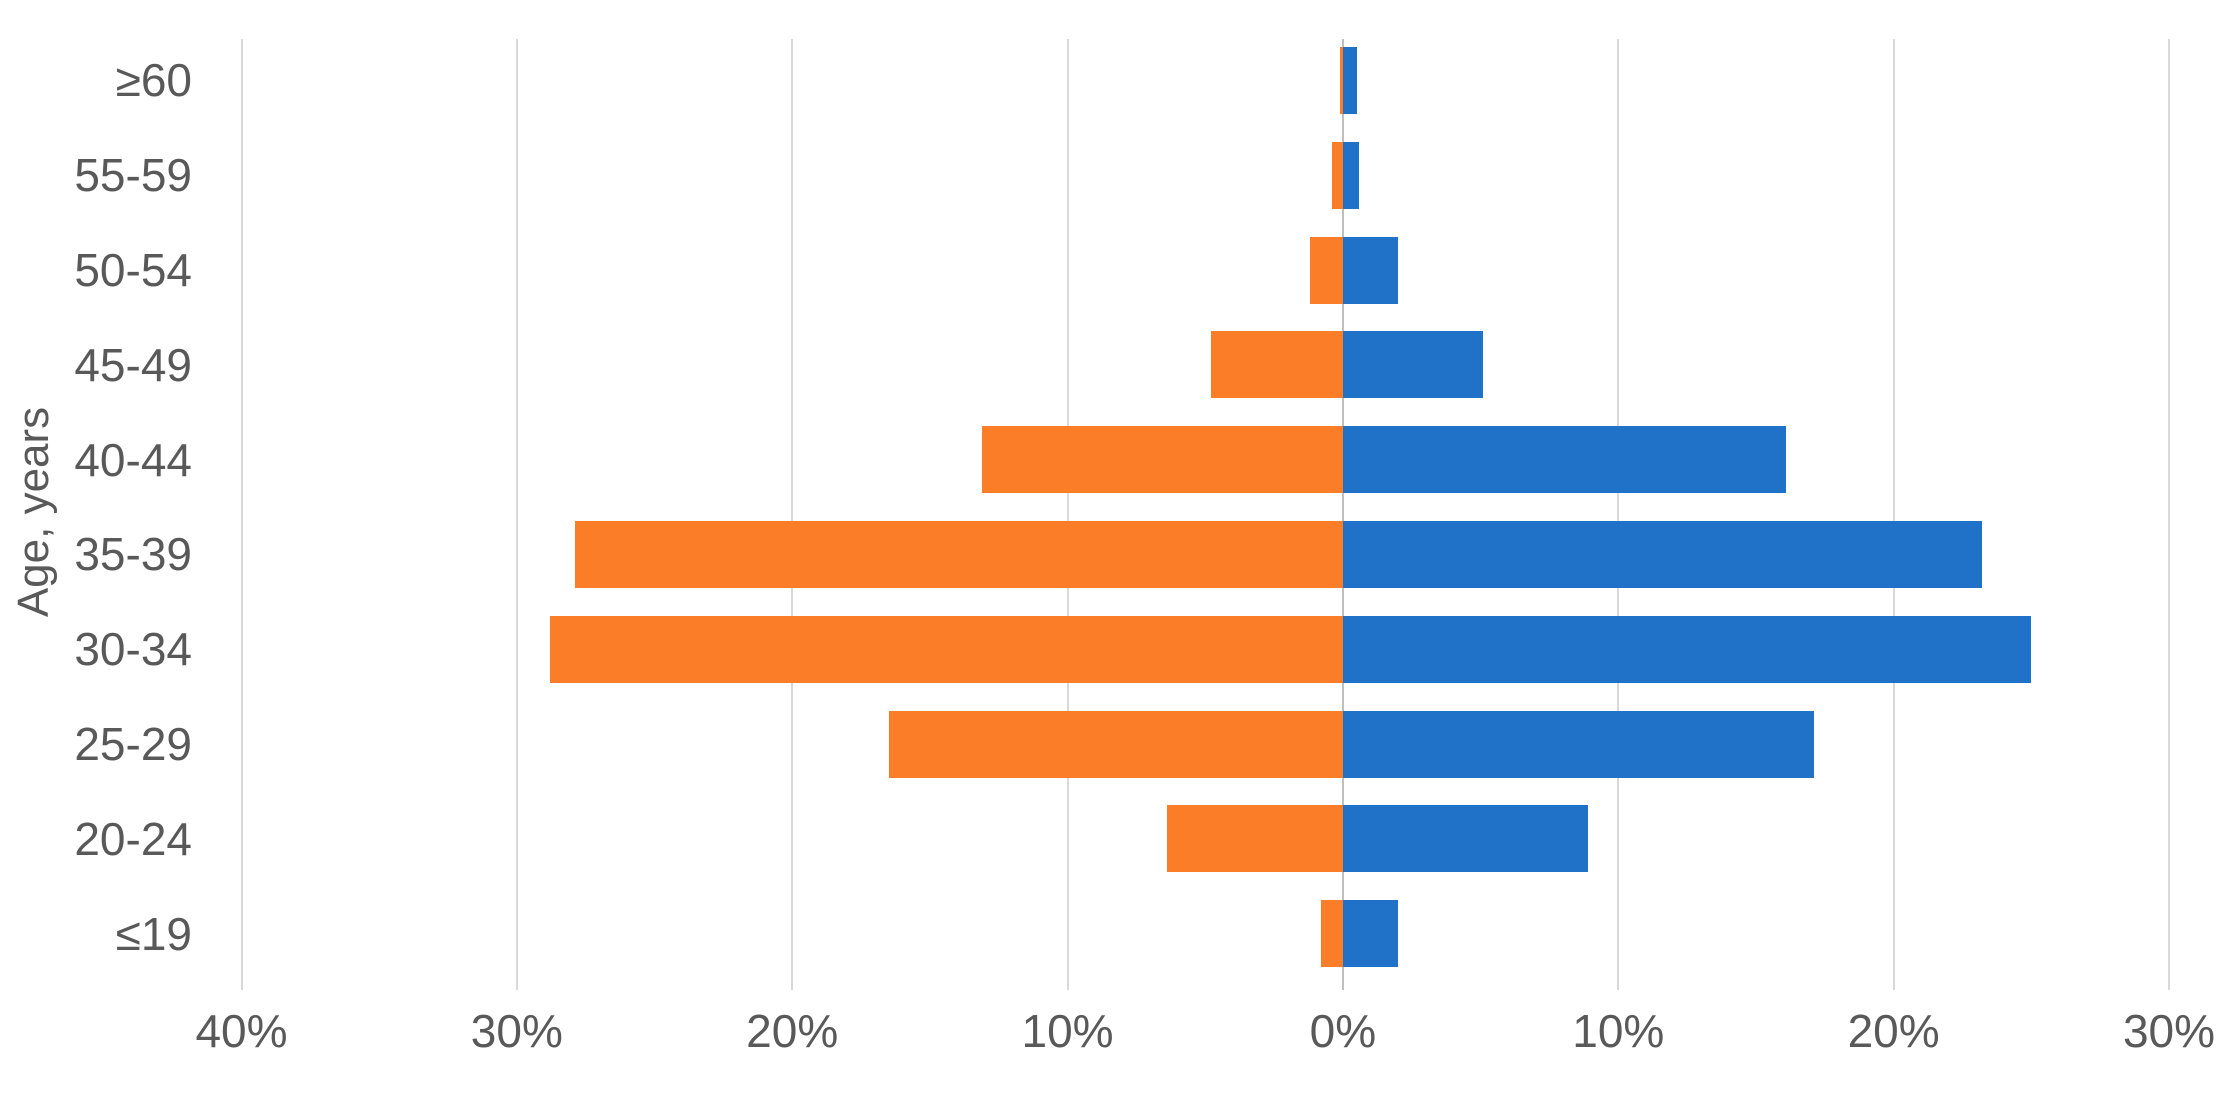  What do you see at coordinates (133, 459) in the screenshot?
I see `category-label: 40-44` at bounding box center [133, 459].